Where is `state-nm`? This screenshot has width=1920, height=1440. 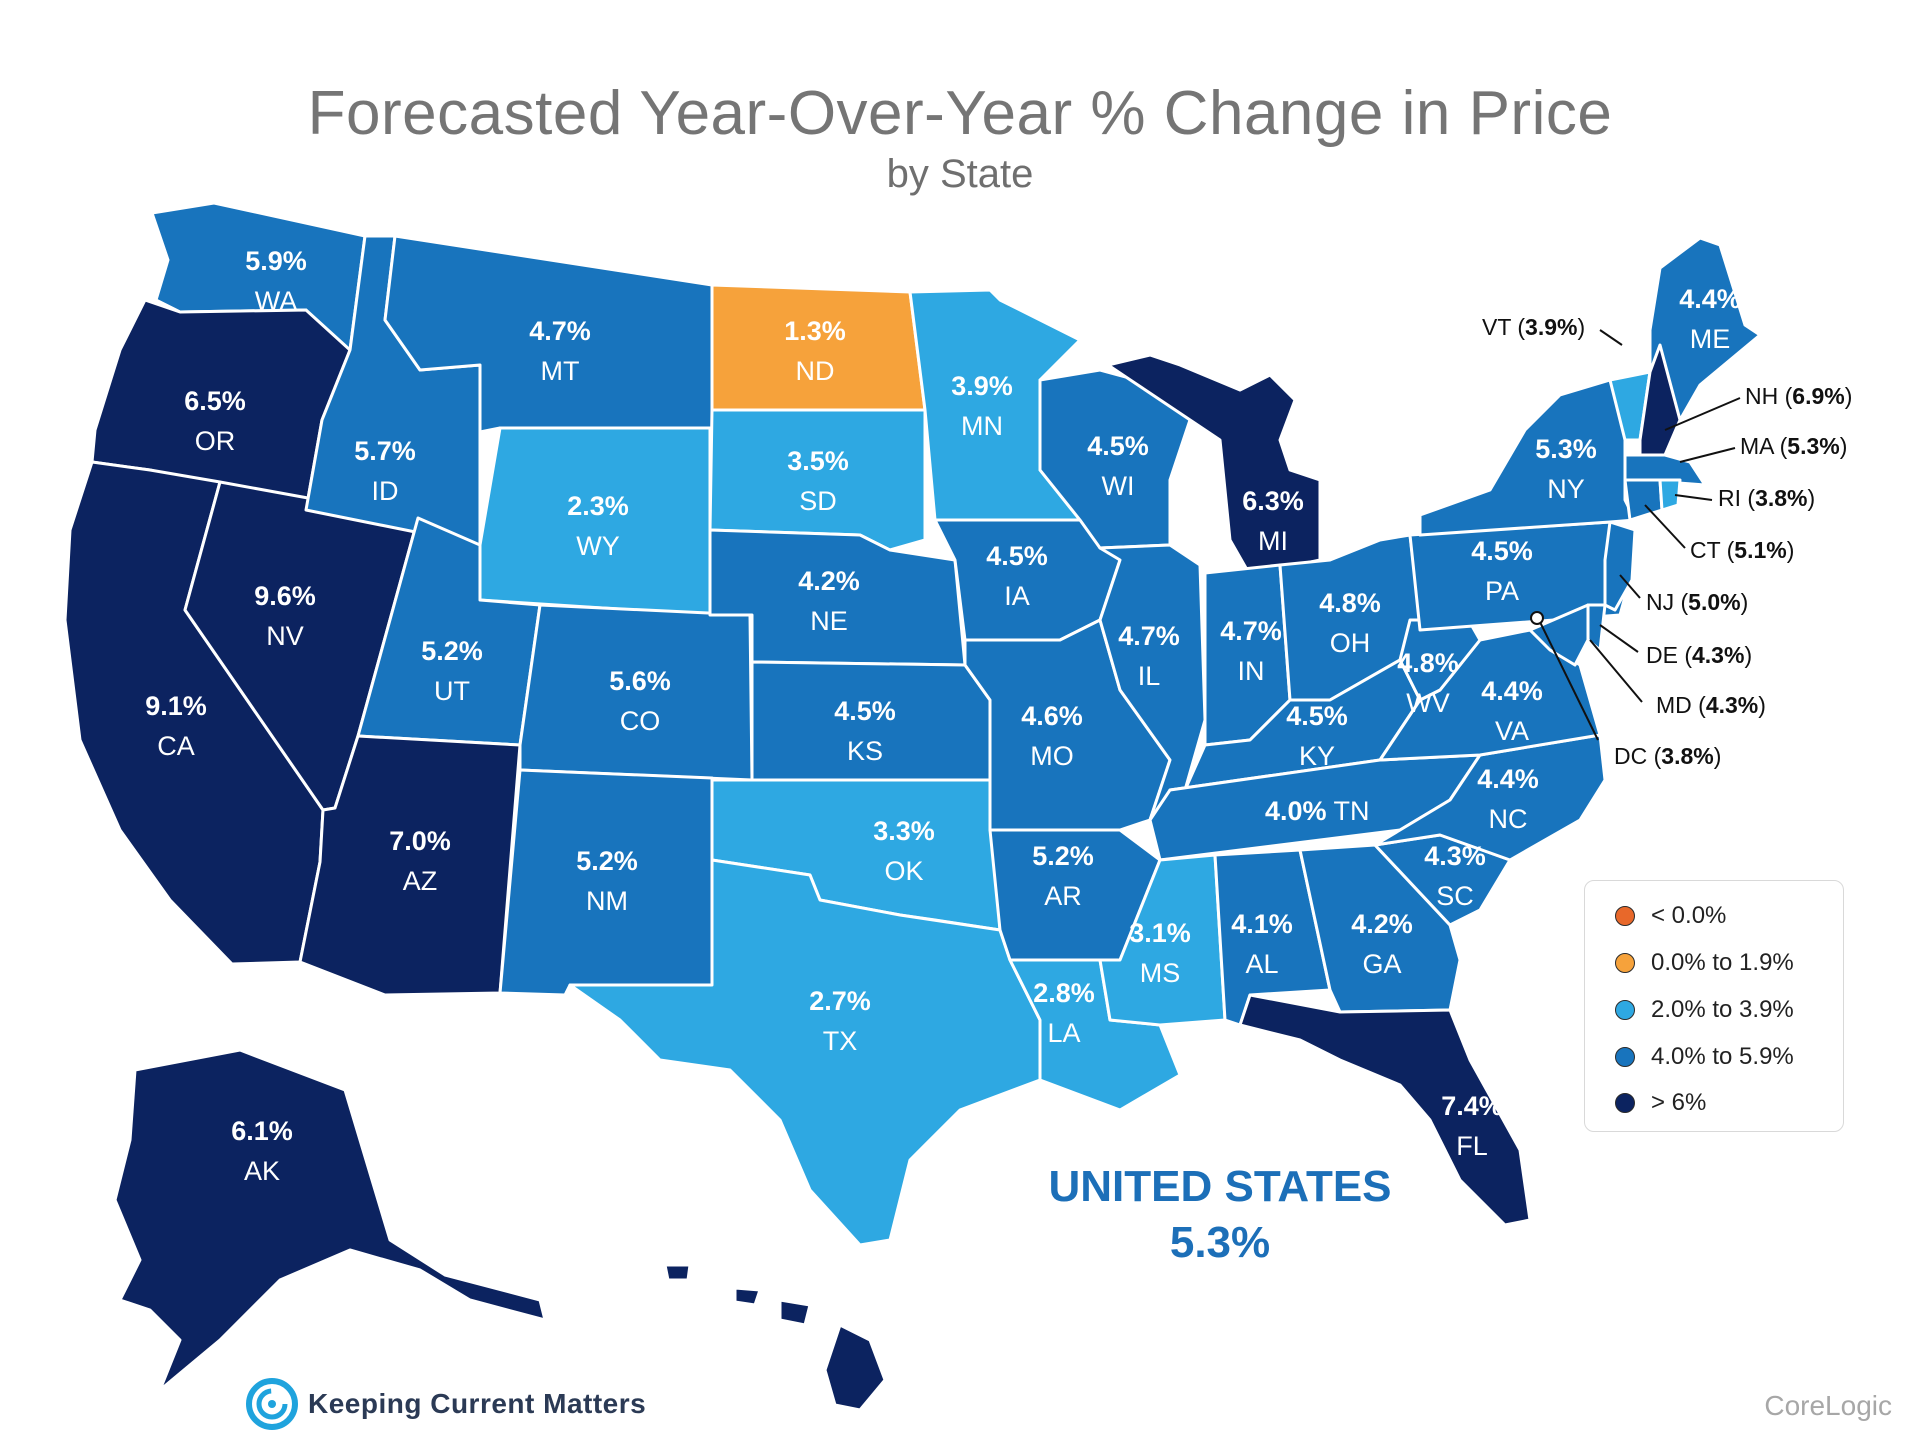
state-nm is located at coordinates (606, 882).